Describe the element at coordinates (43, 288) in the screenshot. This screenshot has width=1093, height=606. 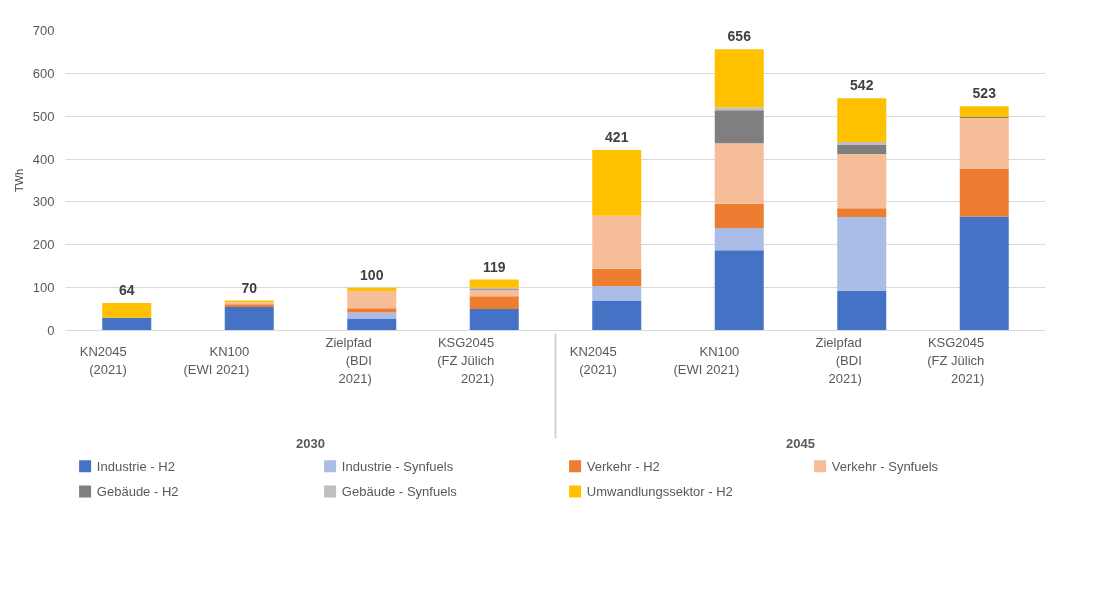
I see `y-tick-label: 100` at that location.